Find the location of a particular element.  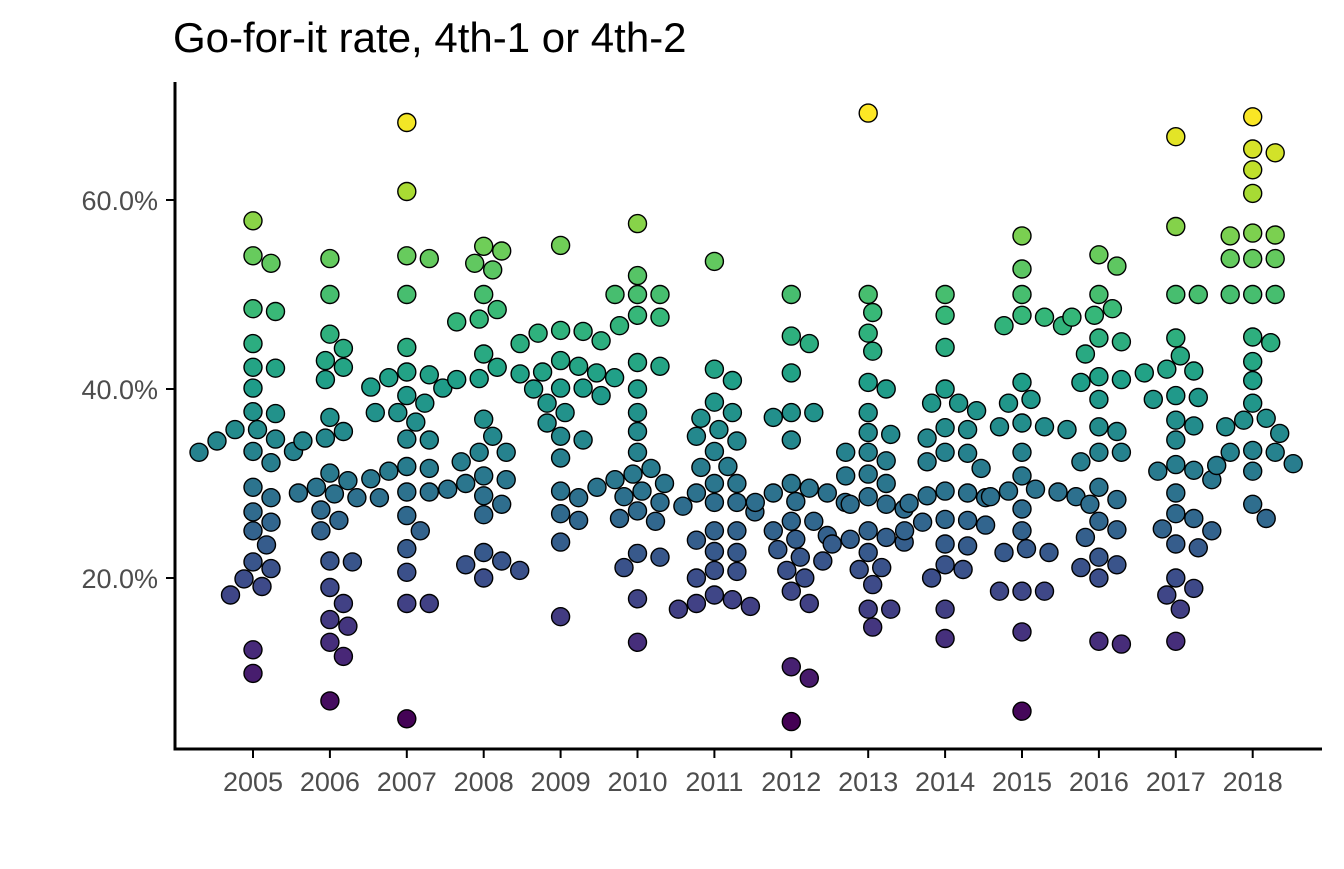

x-tick-label: 2016 is located at coordinates (1099, 782).